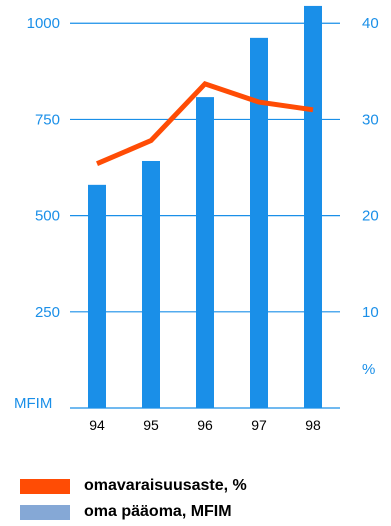 The width and height of the screenshot is (391, 526). What do you see at coordinates (313, 425) in the screenshot?
I see `x-tick-label: 98` at bounding box center [313, 425].